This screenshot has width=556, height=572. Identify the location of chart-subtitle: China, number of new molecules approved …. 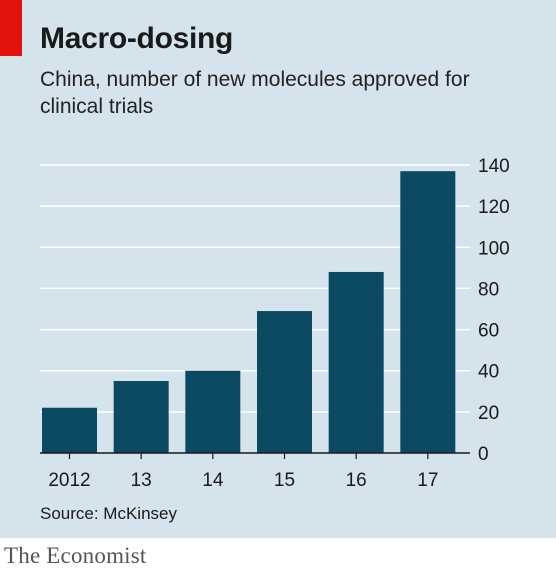
(255, 93).